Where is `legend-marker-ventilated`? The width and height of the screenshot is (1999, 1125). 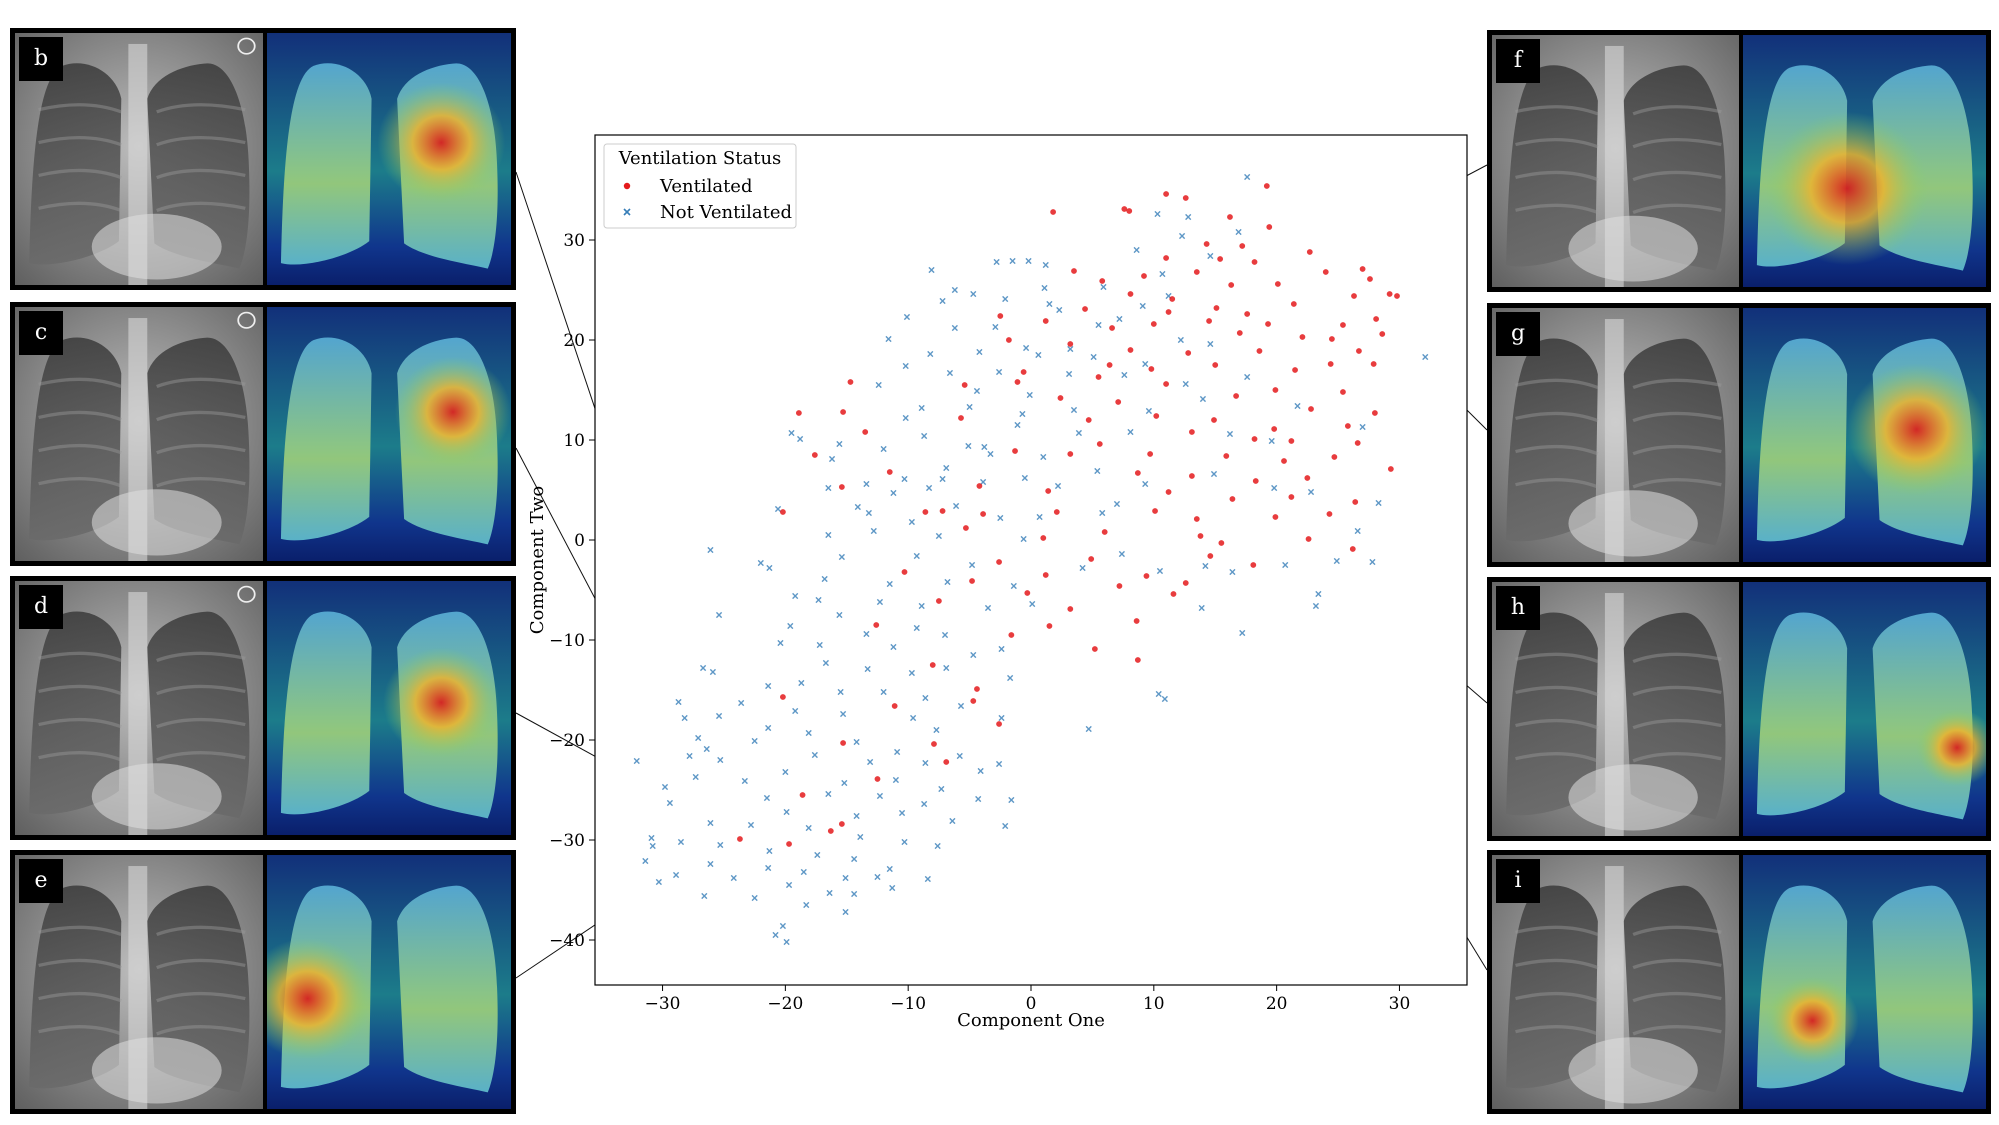
legend-marker-ventilated is located at coordinates (627, 186).